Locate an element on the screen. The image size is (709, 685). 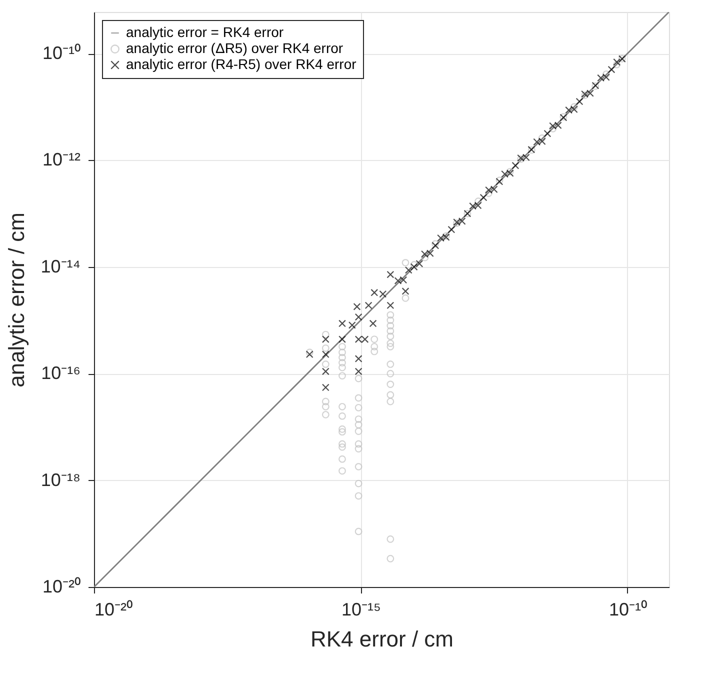
legend-label: analytic error = RK4 error is located at coordinates (205, 32).